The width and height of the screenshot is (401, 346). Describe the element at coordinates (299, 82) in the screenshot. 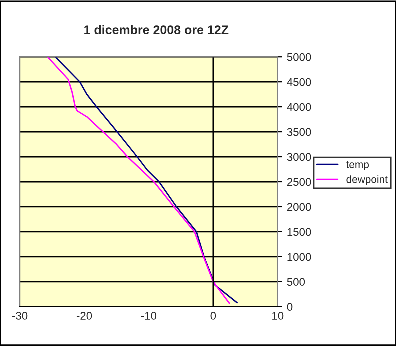

I see `y-tick-label: 4500` at that location.